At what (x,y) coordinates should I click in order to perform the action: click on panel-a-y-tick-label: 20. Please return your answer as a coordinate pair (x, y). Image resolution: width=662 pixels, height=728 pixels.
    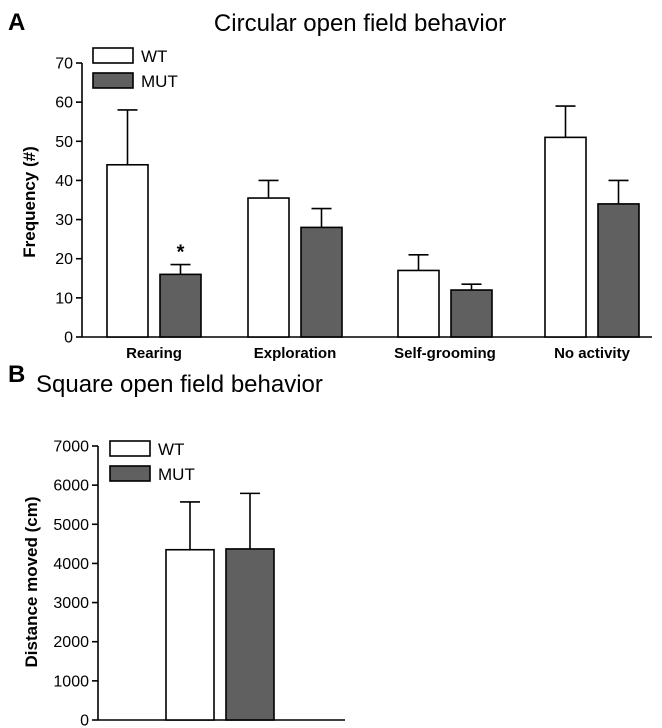
    Looking at the image, I should click on (64, 259).